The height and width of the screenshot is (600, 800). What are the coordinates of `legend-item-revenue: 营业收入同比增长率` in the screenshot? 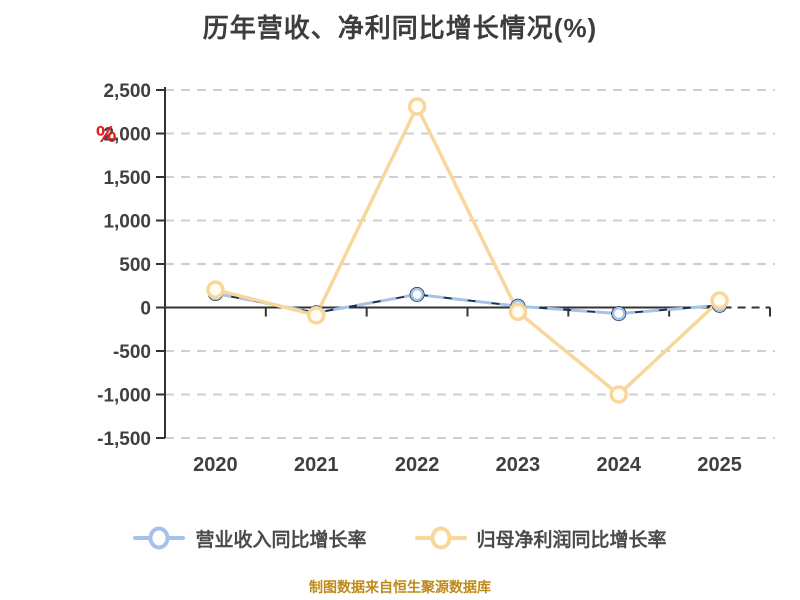 It's located at (250, 538).